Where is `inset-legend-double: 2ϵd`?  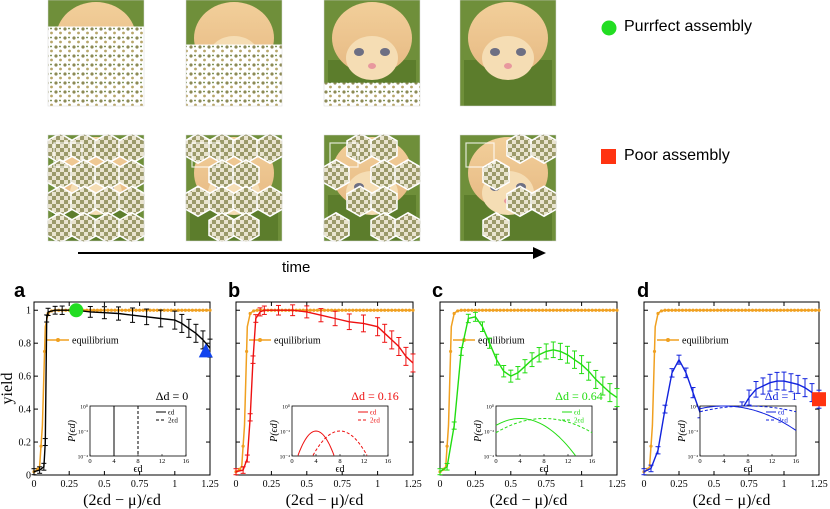 inset-legend-double: 2ϵd is located at coordinates (173, 421).